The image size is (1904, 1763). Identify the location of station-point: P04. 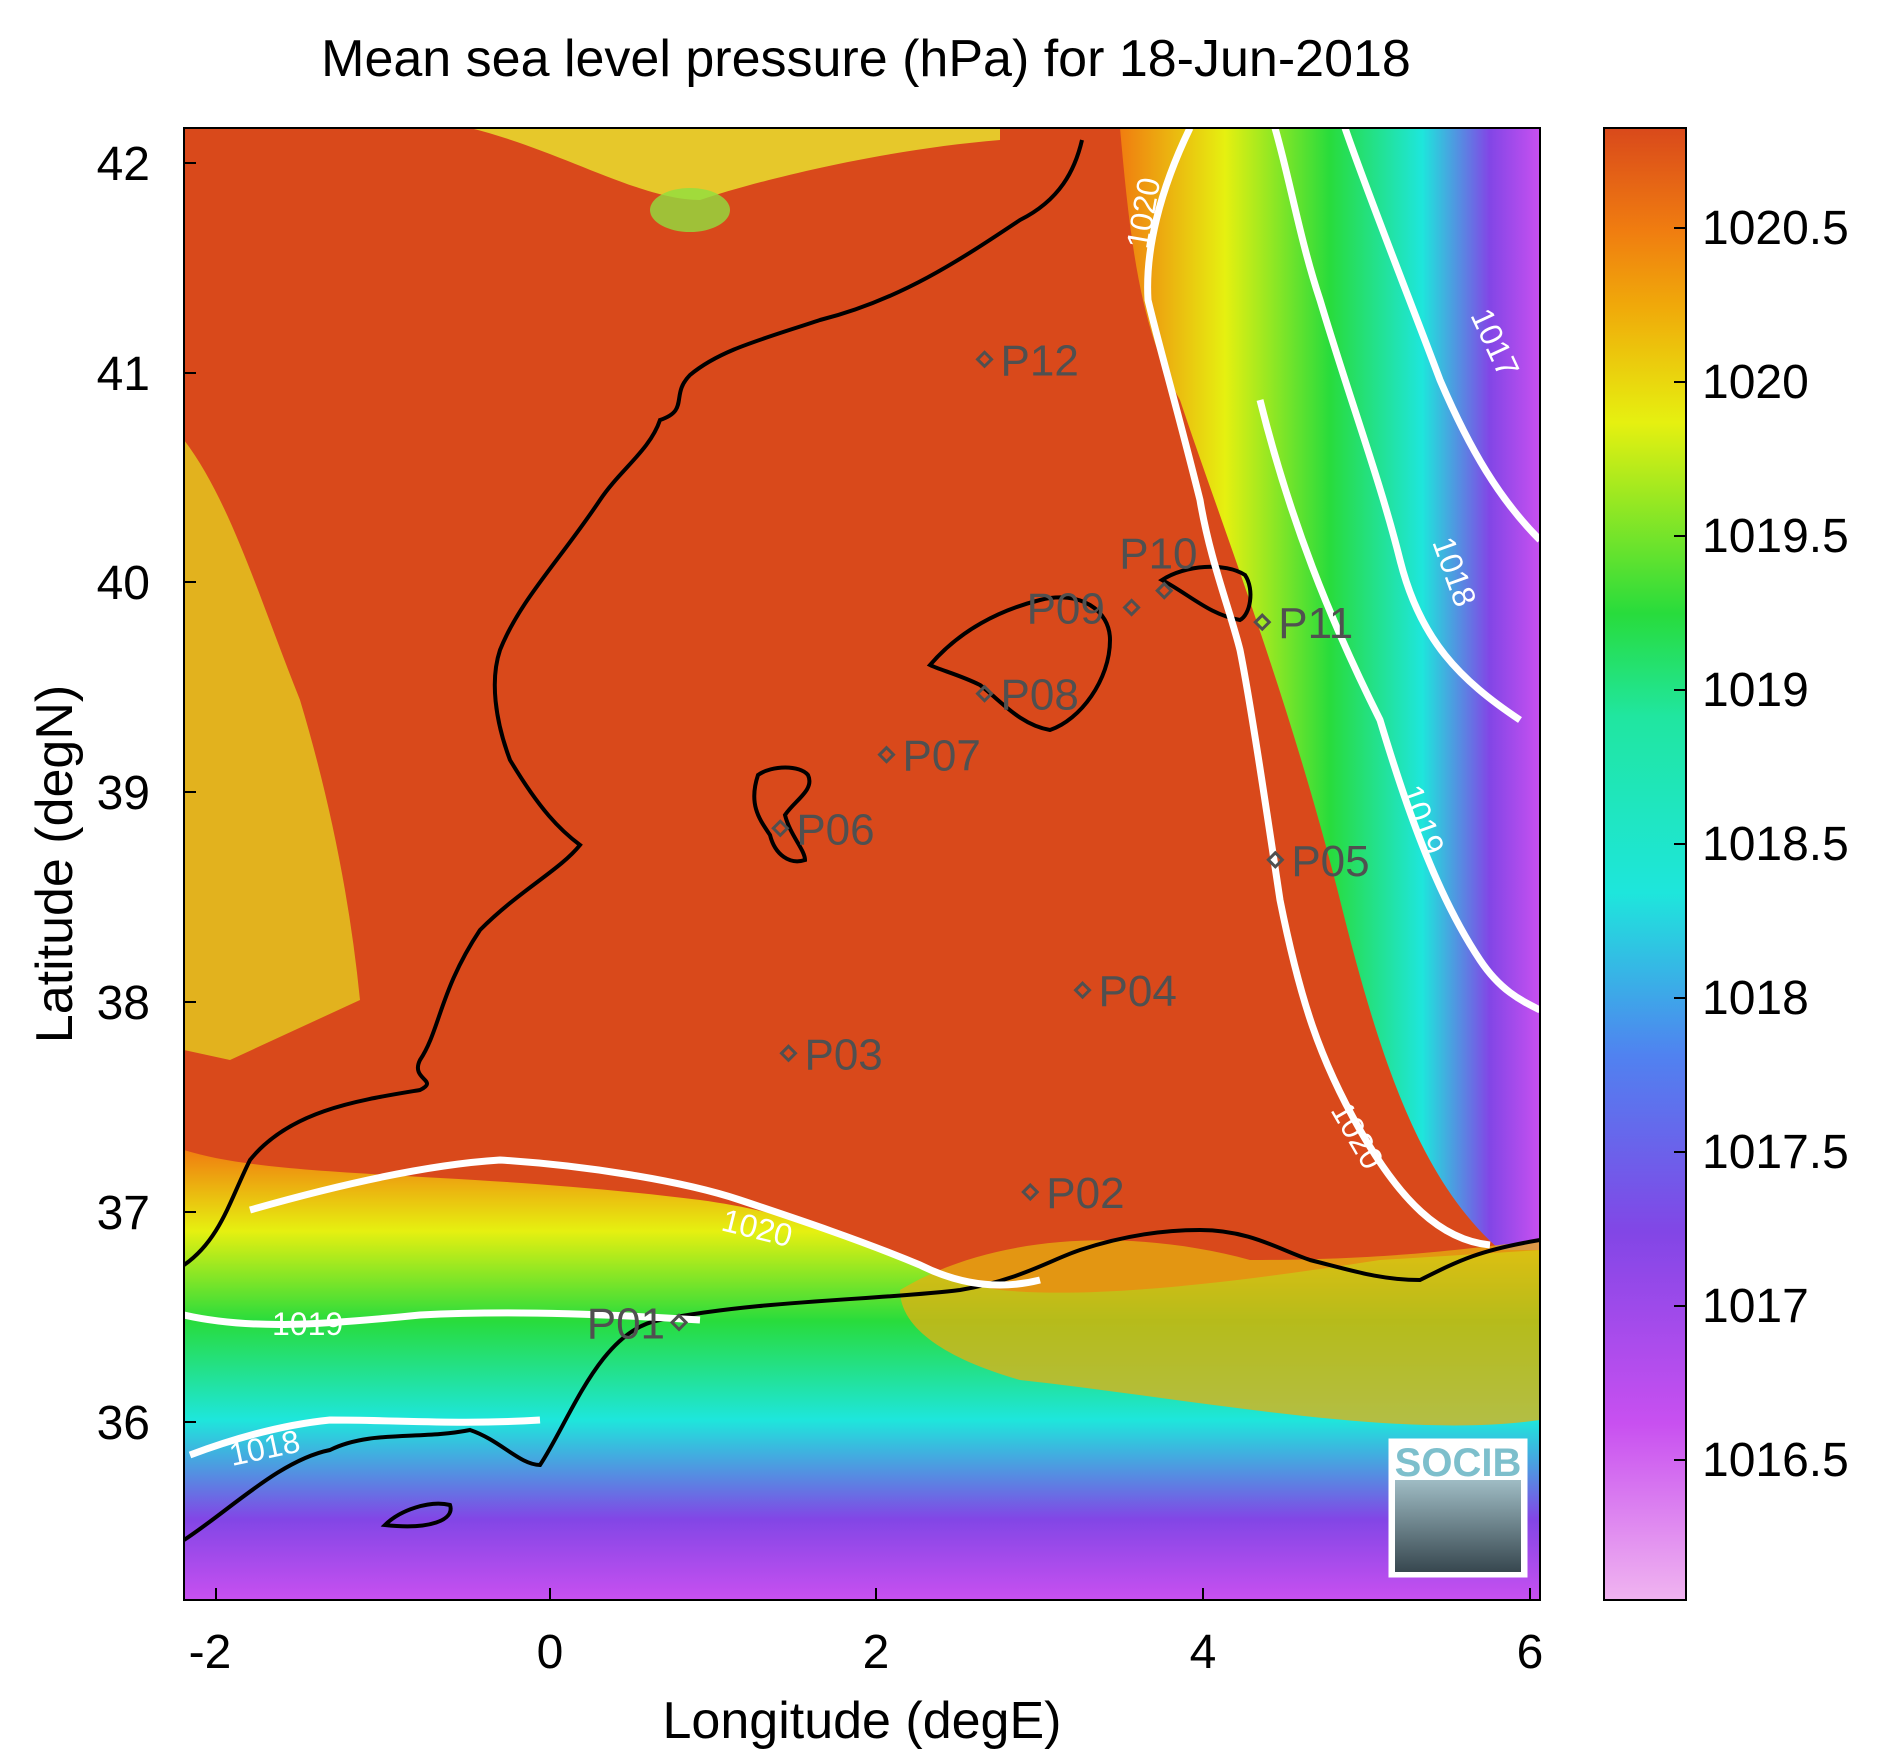
(1125, 991).